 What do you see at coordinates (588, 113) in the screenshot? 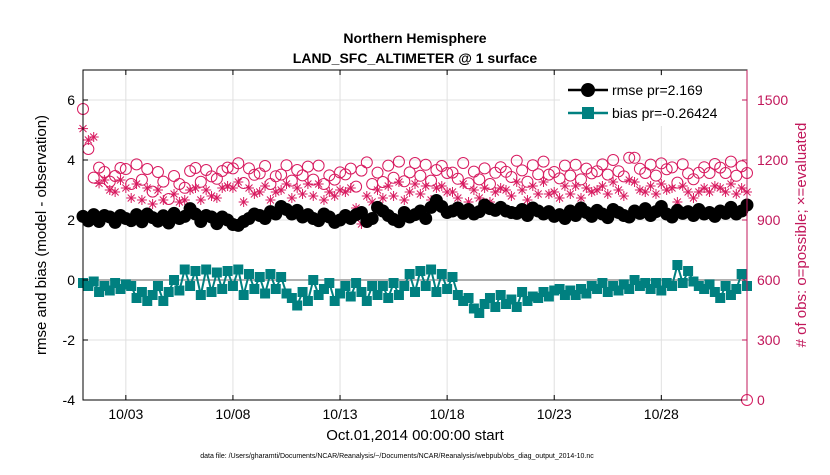
I see `legend-bias-marker` at bounding box center [588, 113].